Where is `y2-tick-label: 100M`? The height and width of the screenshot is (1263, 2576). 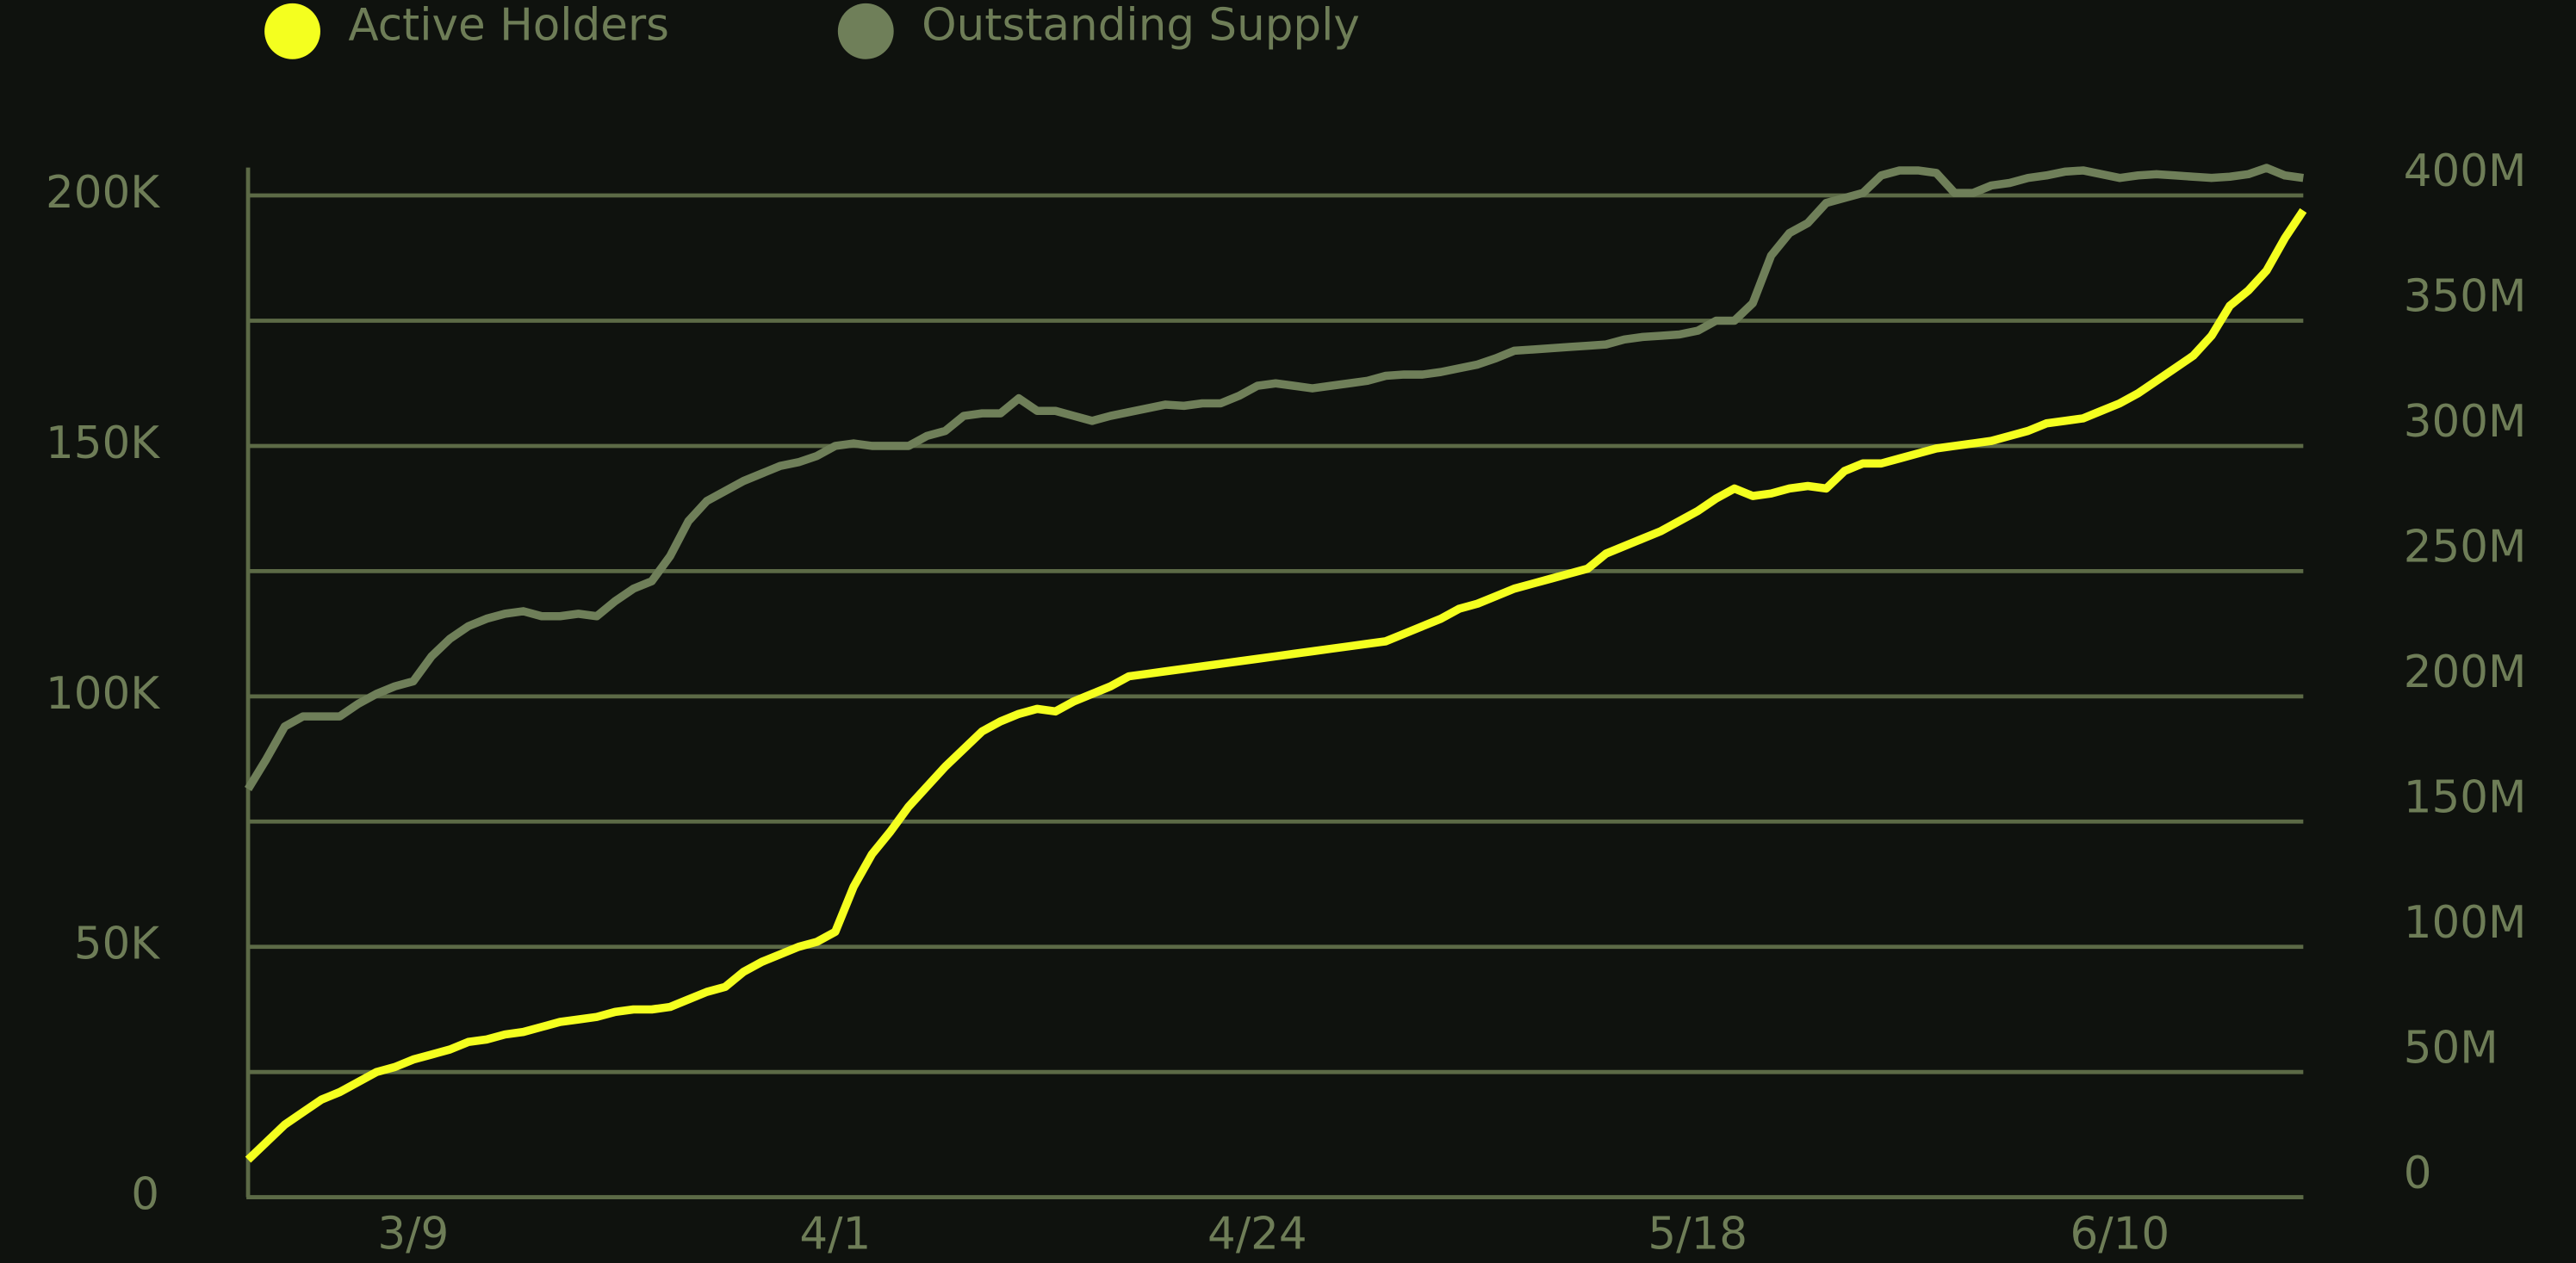
y2-tick-label: 100M is located at coordinates (2466, 923).